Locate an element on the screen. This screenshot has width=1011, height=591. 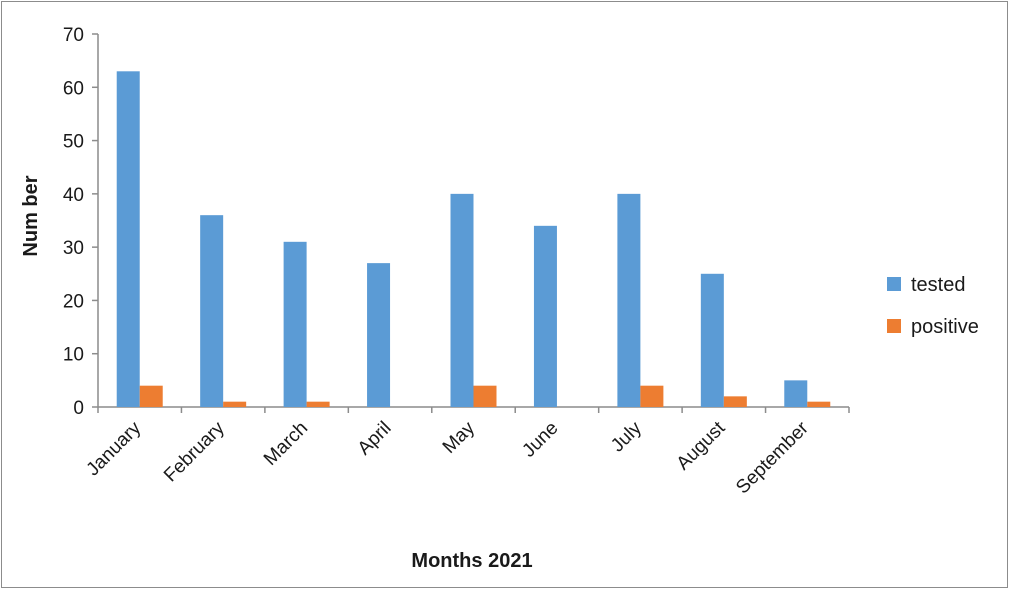
x-category-label: February is located at coordinates (194, 451).